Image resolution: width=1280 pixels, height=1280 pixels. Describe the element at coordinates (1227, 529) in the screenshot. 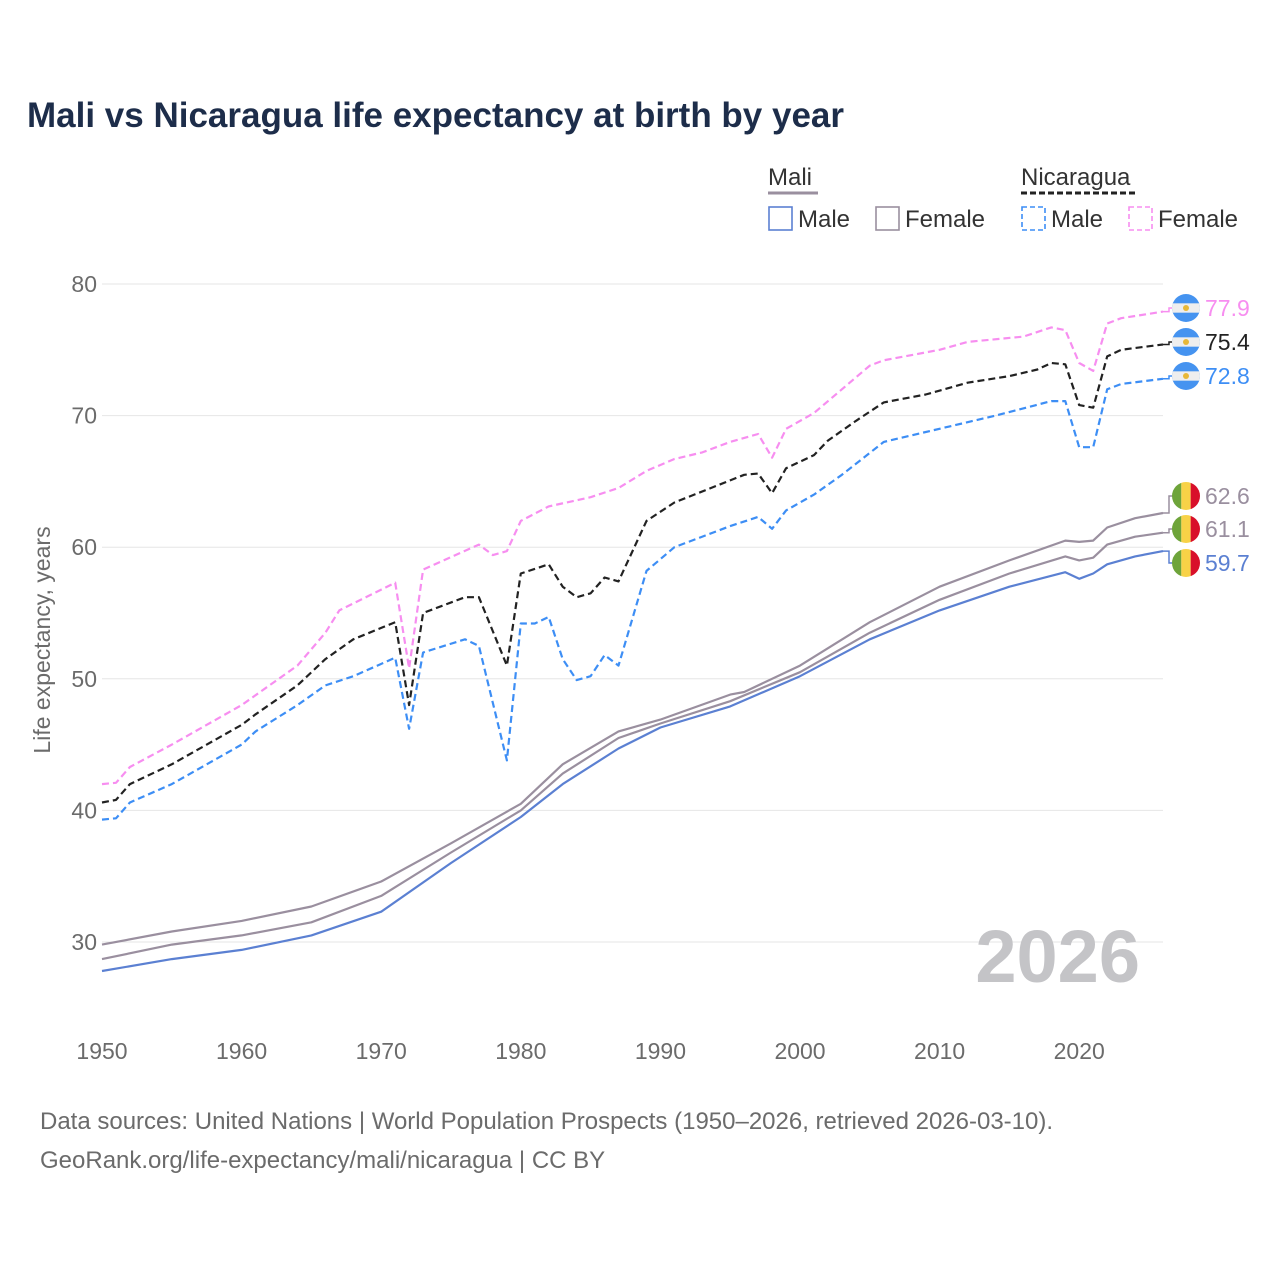

I see `end-value-label: 61.1` at that location.